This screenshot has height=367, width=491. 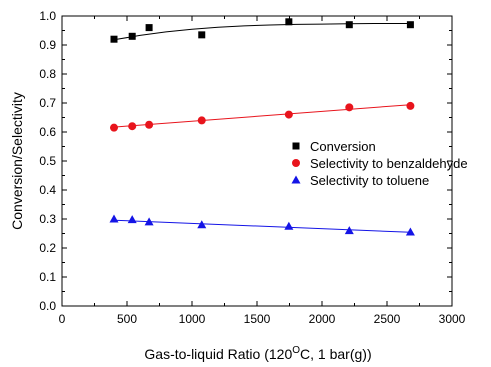 What do you see at coordinates (322, 319) in the screenshot?
I see `x-tick-label: 2000` at bounding box center [322, 319].